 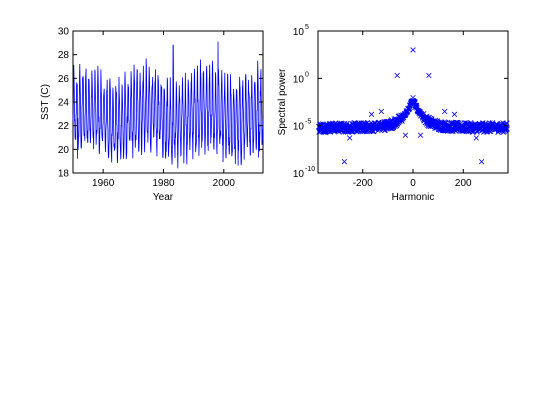 What do you see at coordinates (224, 183) in the screenshot?
I see `sst-x-tick-label: 2000` at bounding box center [224, 183].